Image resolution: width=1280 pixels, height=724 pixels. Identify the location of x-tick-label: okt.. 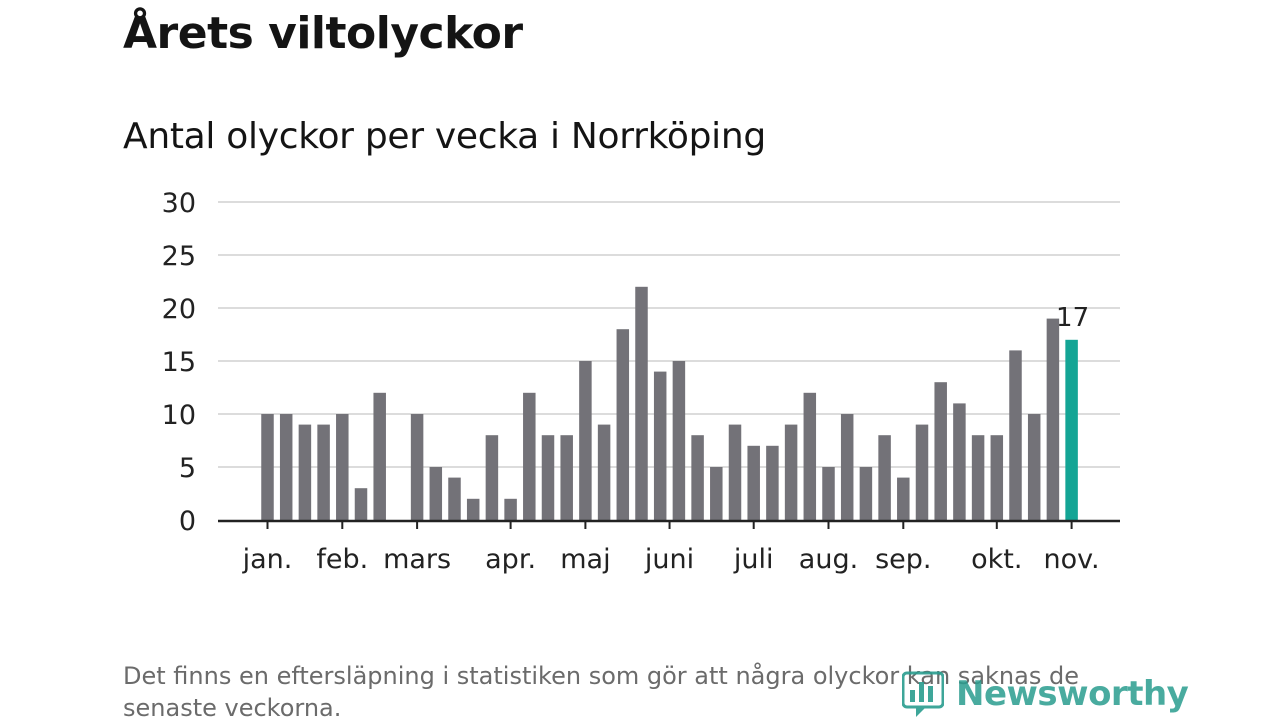
(996, 559).